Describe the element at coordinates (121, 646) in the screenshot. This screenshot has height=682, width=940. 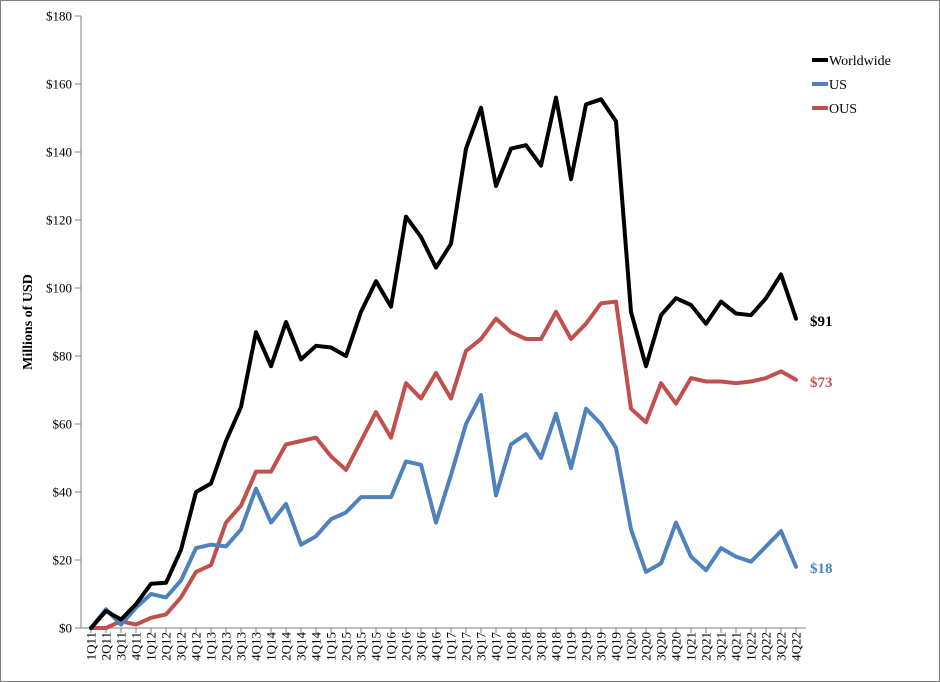
I see `x-tick-label: 3Q11` at that location.